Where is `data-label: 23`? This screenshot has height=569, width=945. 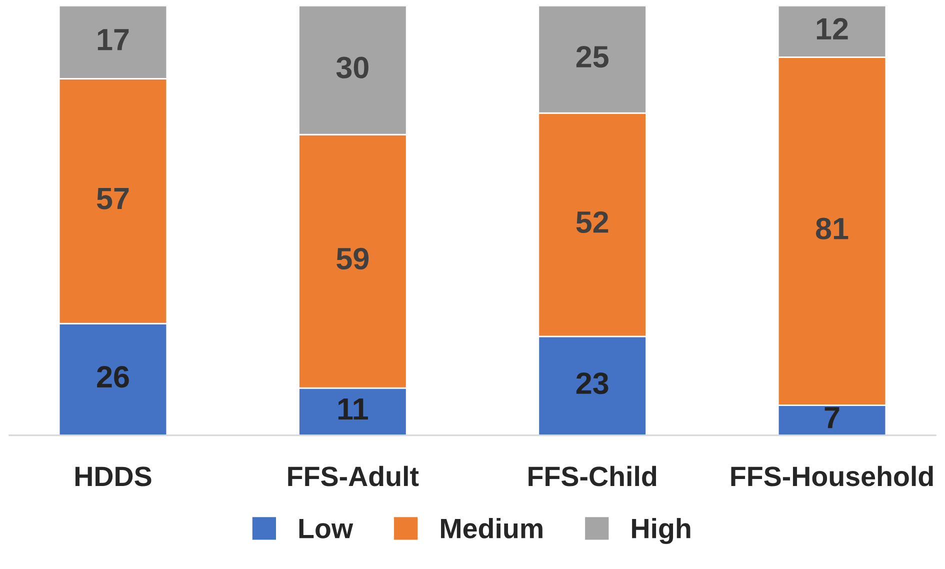
data-label: 23 is located at coordinates (592, 383).